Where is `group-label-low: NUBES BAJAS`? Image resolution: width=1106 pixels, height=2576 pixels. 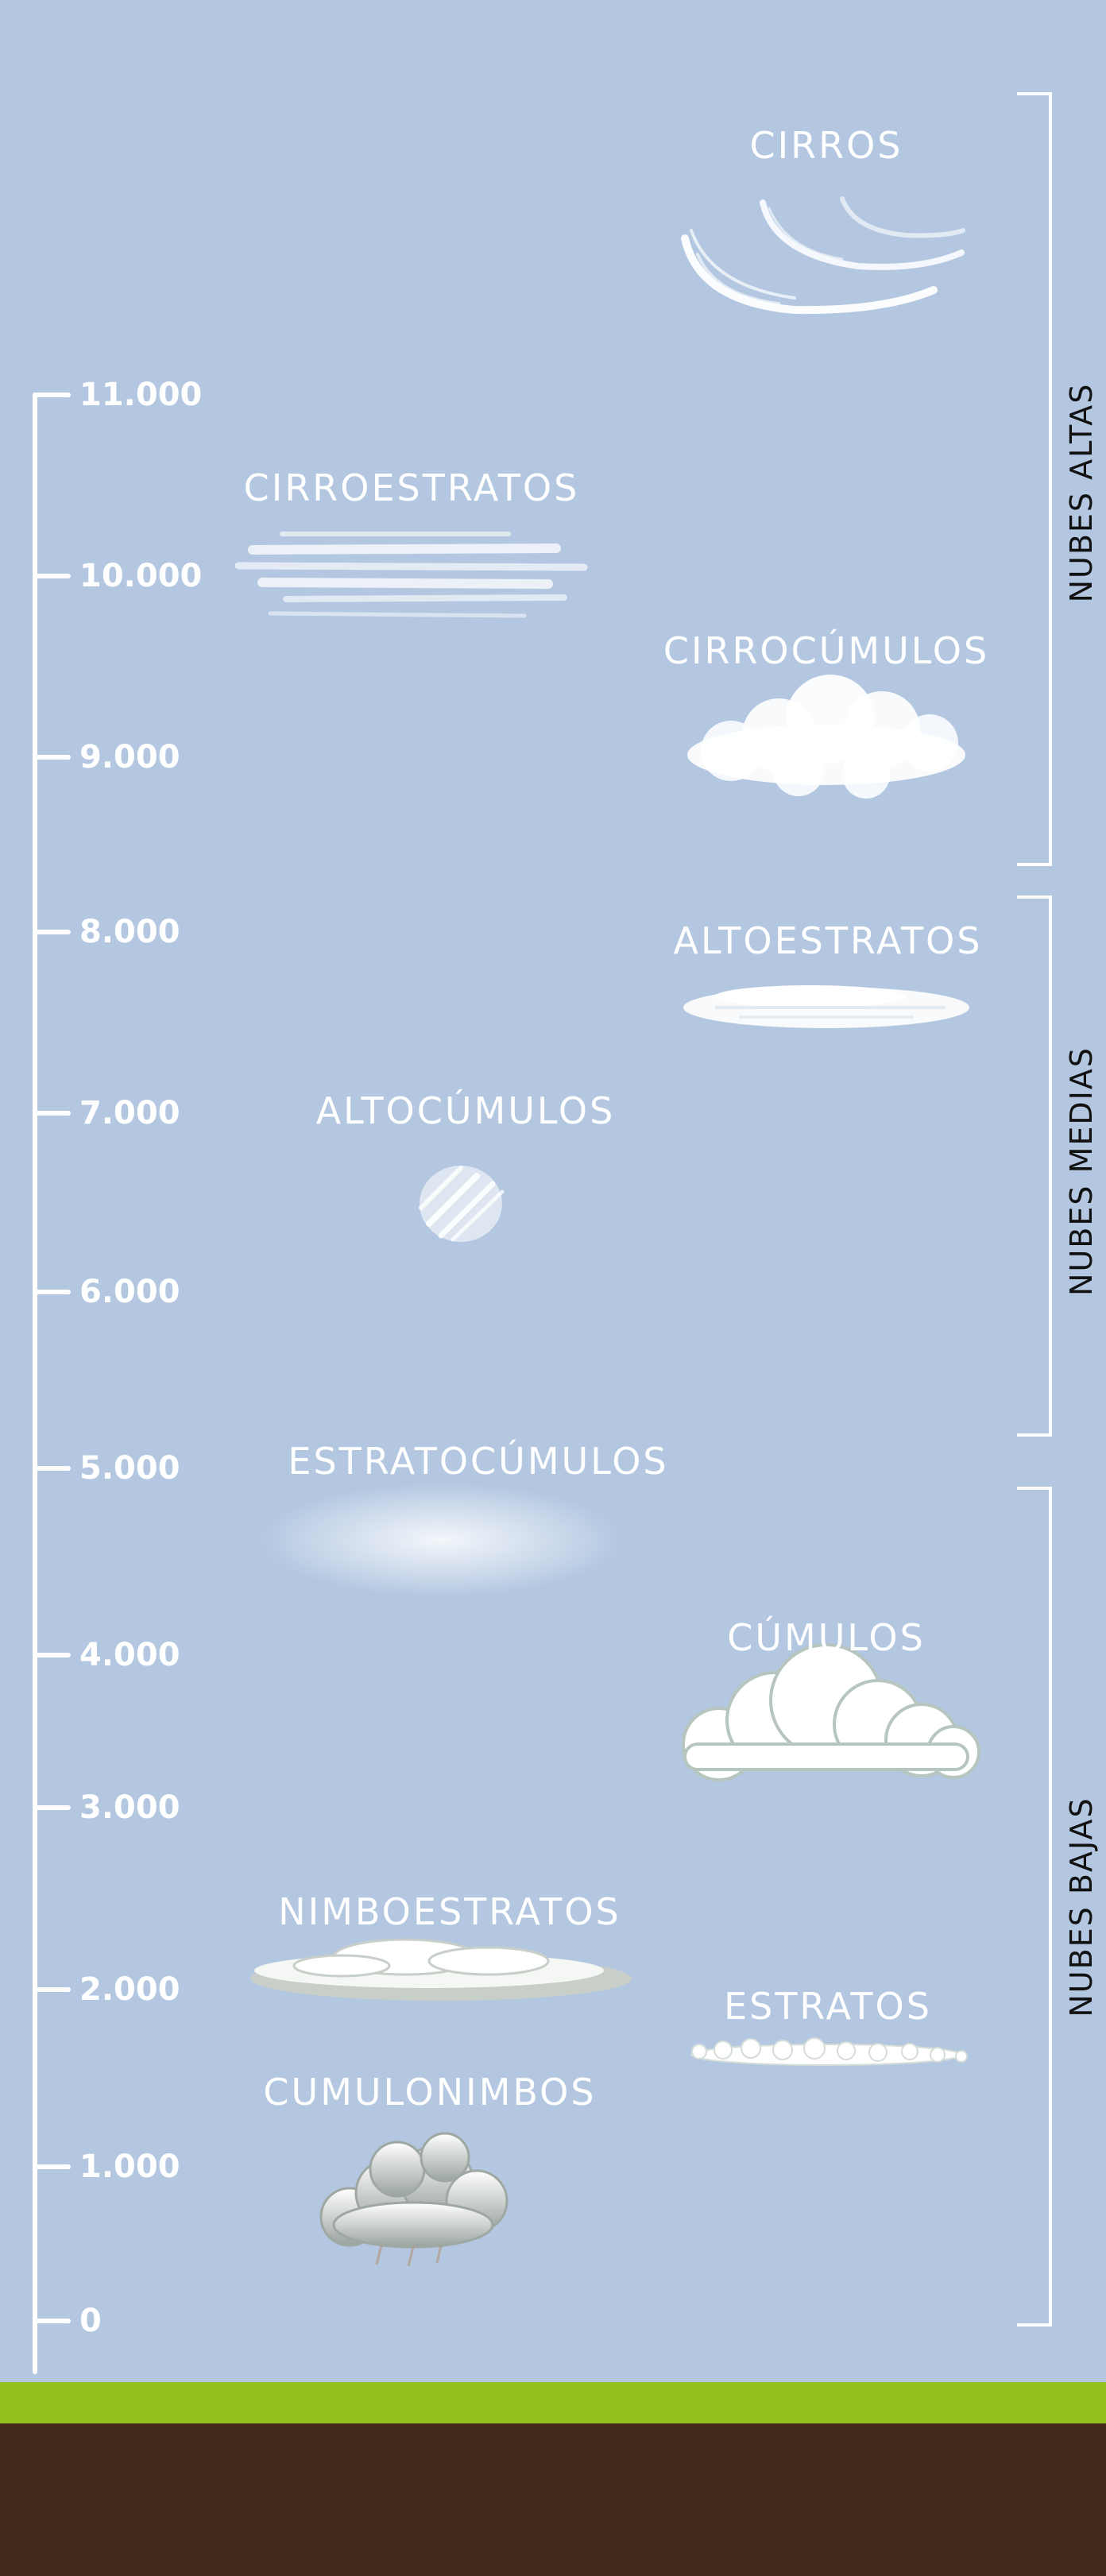 group-label-low: NUBES BAJAS is located at coordinates (1081, 1907).